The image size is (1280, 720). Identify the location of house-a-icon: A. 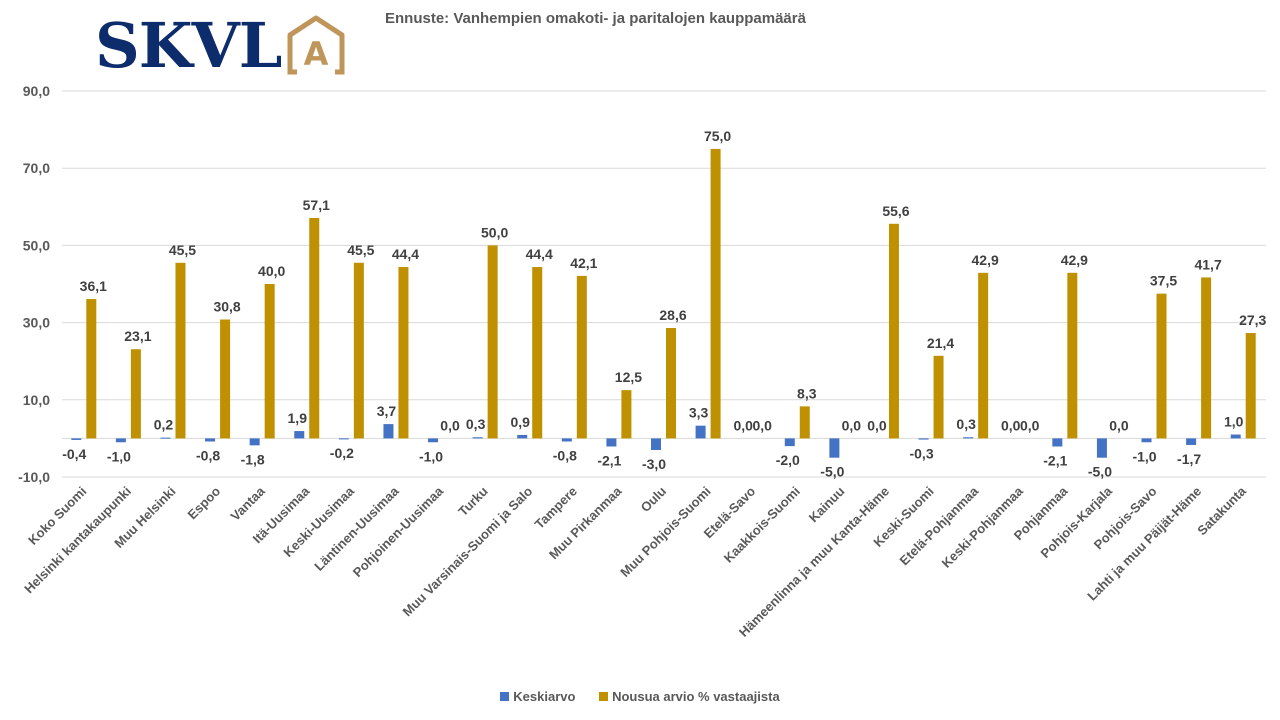
(316, 46).